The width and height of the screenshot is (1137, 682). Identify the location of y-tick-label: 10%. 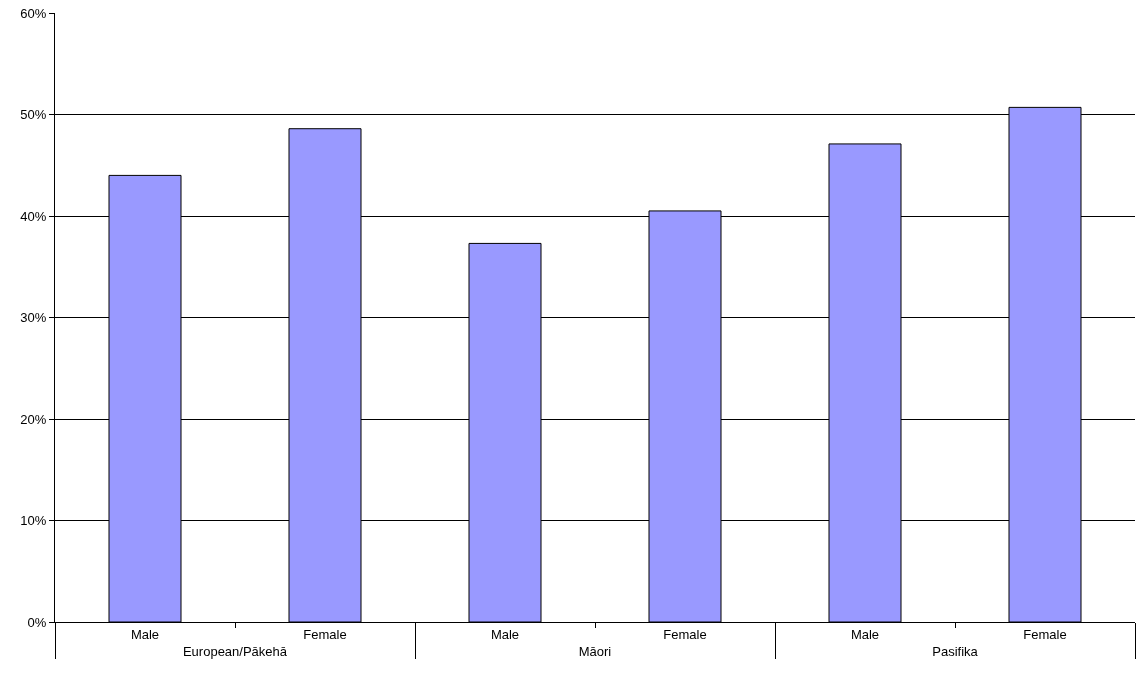
(33, 521).